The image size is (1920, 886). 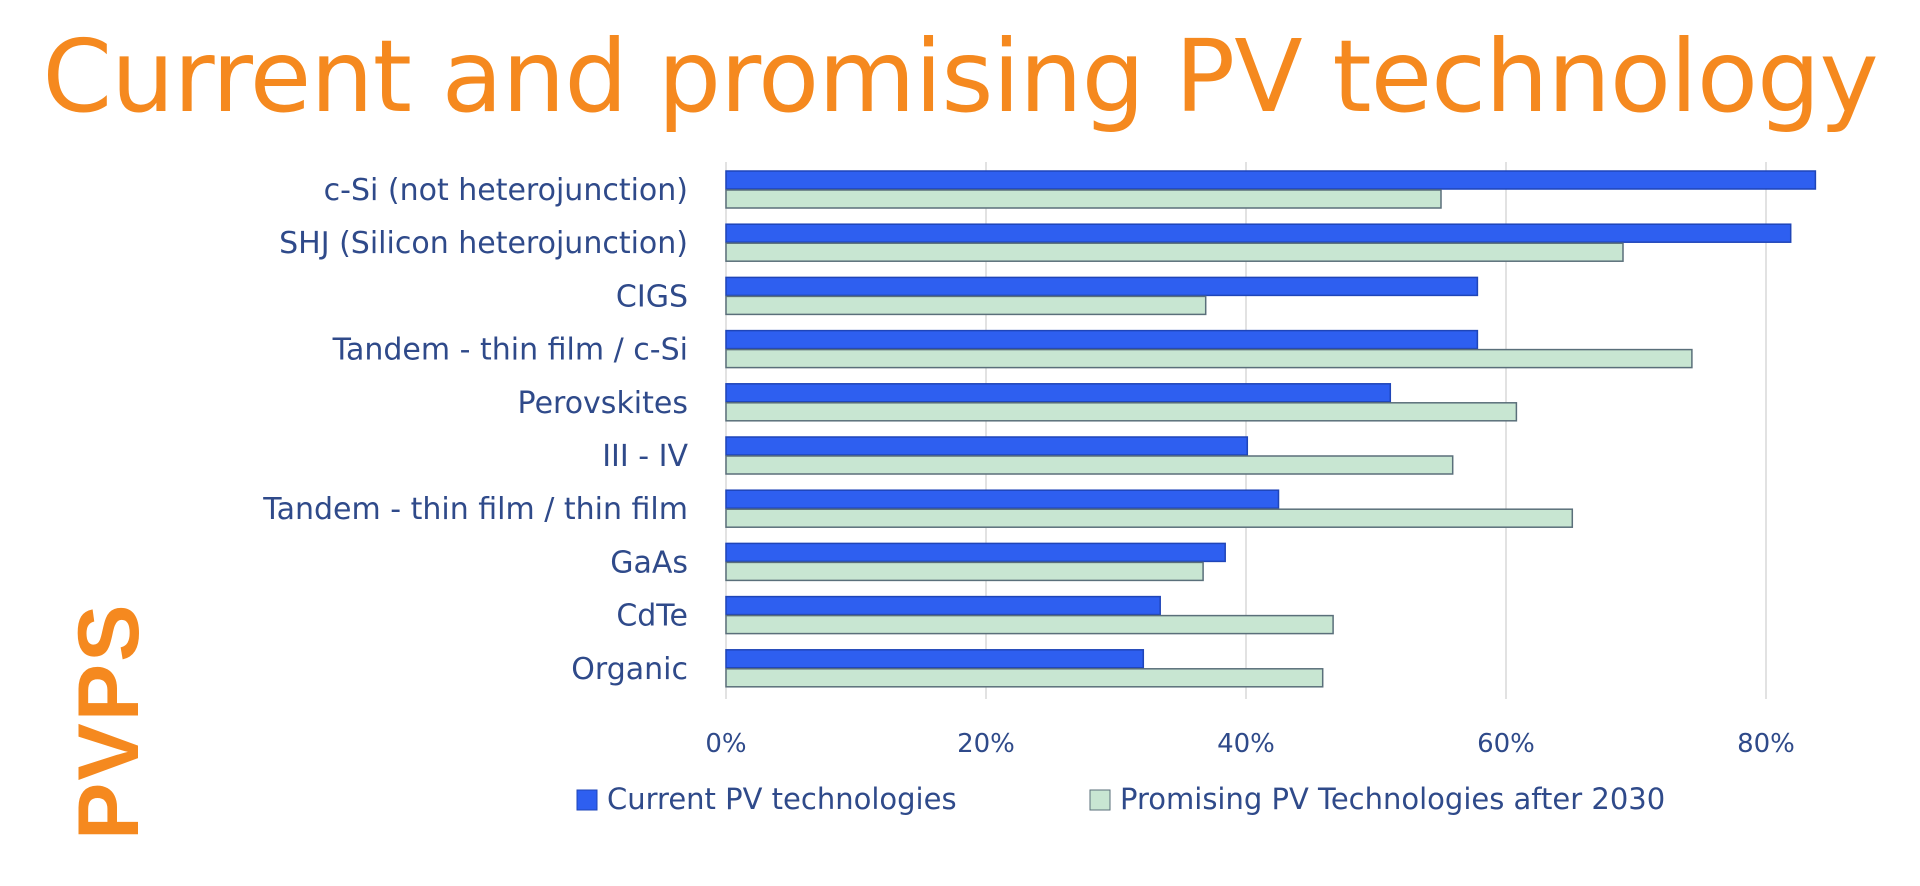 I want to click on x-tick-label: 80%, so click(x=1766, y=744).